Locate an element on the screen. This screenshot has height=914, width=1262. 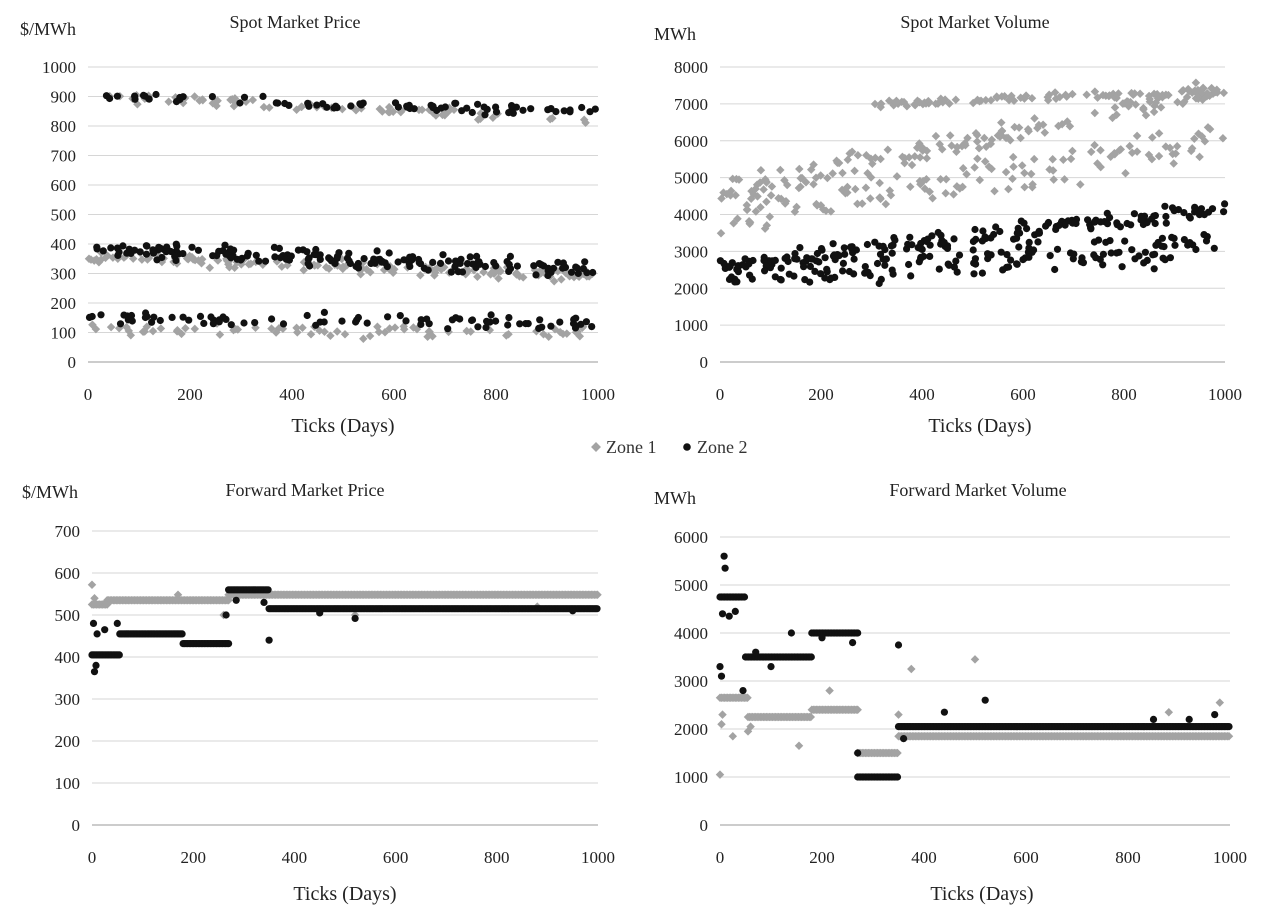
title-spot-volume: Spot Market Volume is located at coordinates (974, 22).